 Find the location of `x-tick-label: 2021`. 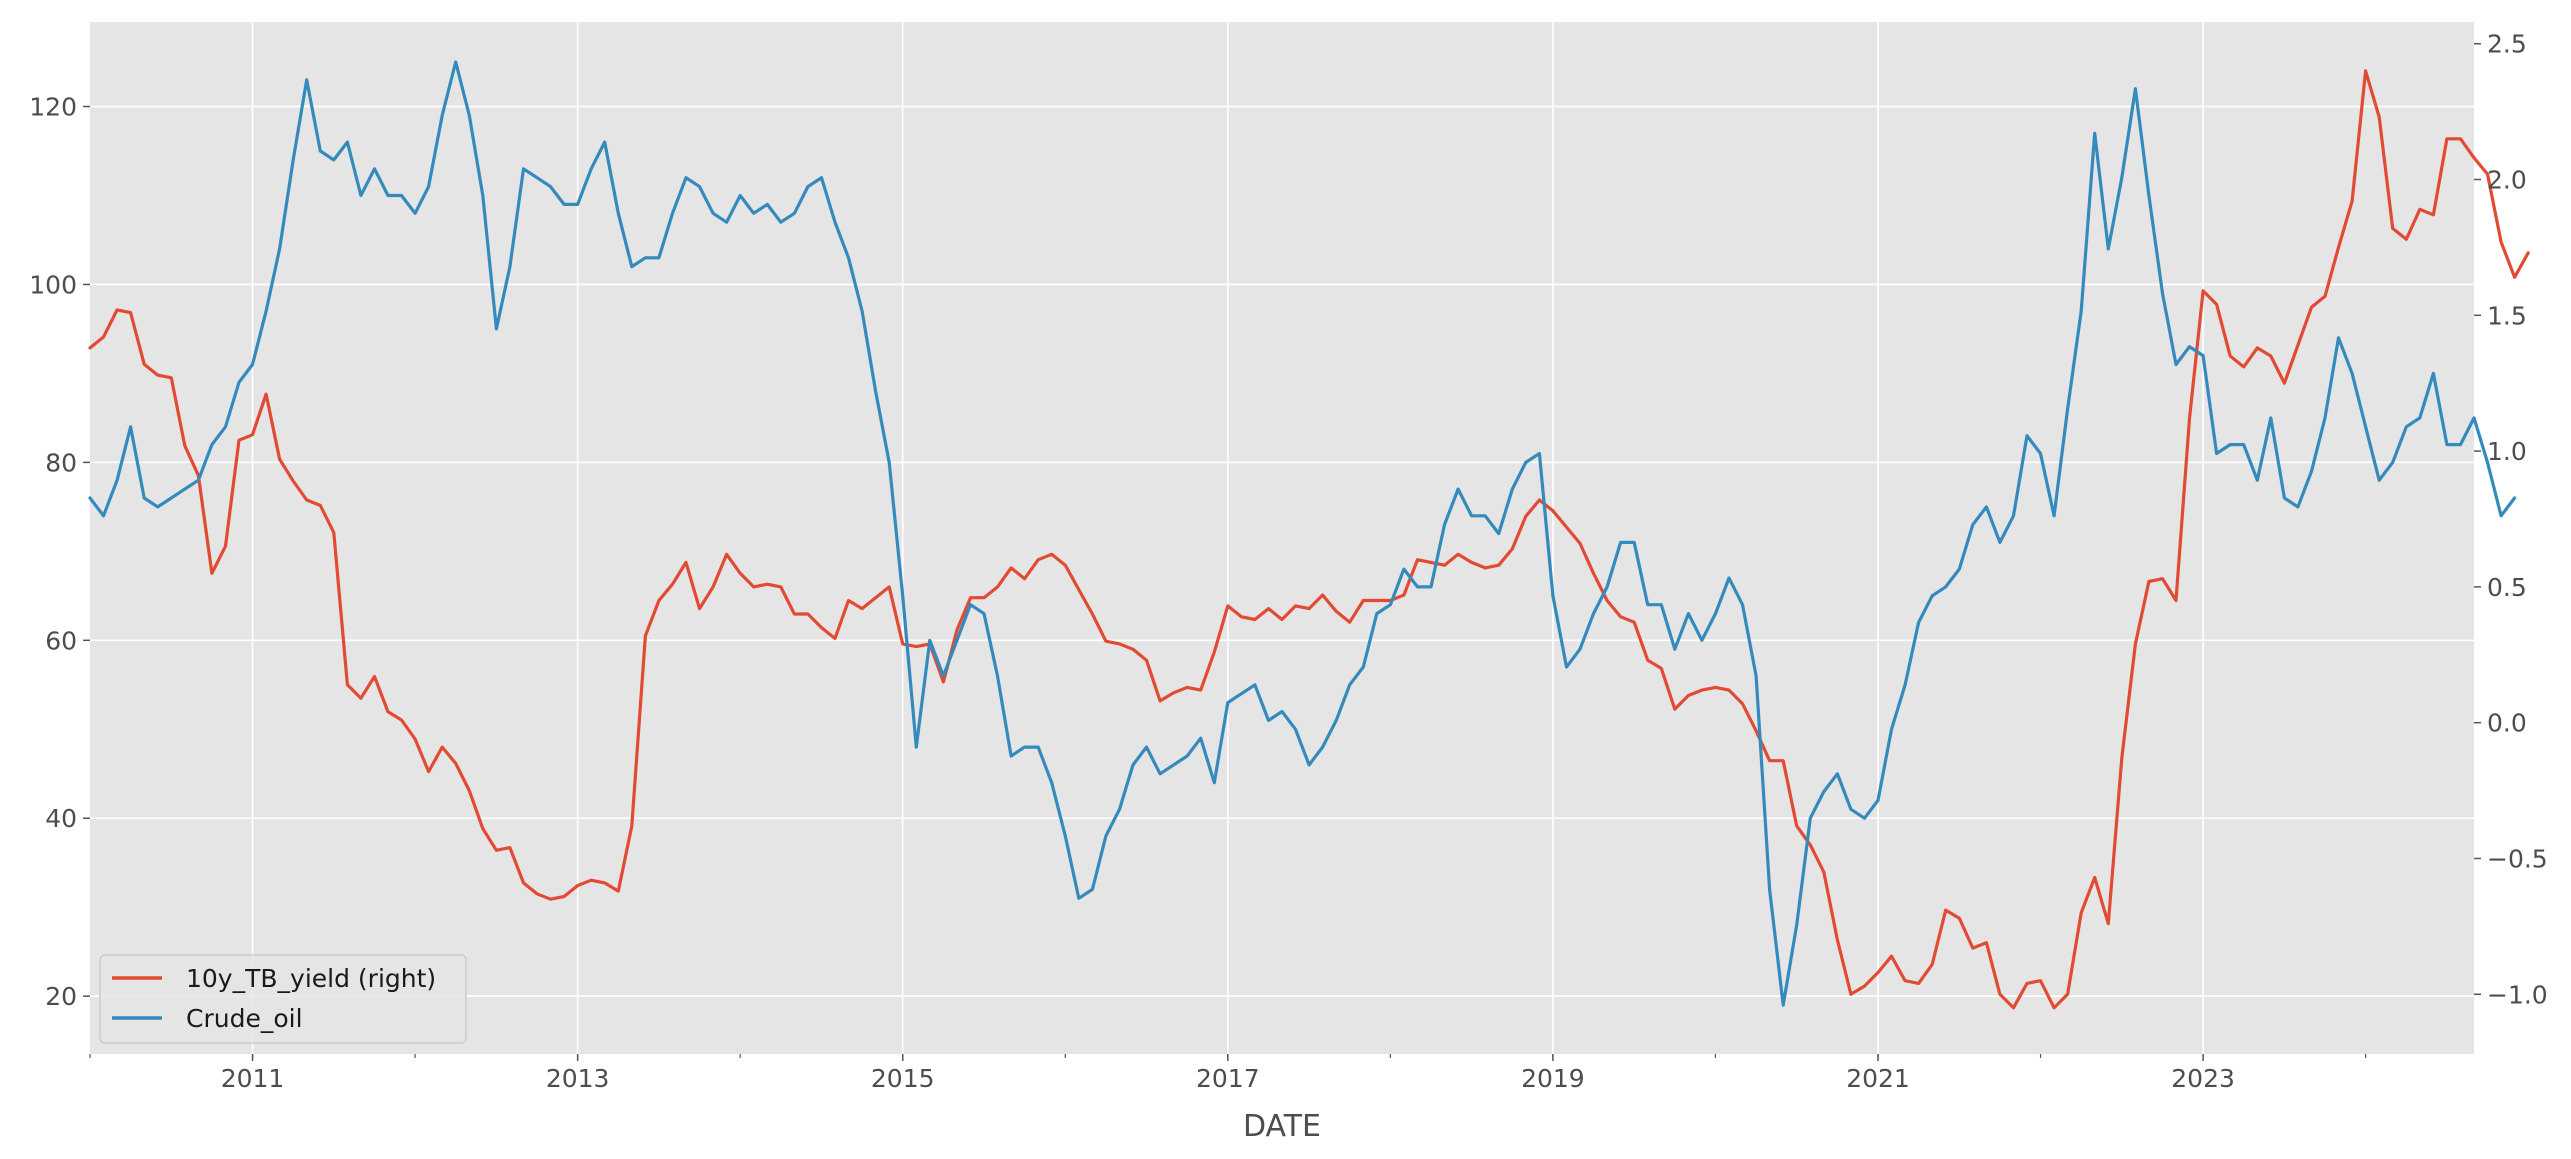

x-tick-label: 2021 is located at coordinates (1878, 1078).